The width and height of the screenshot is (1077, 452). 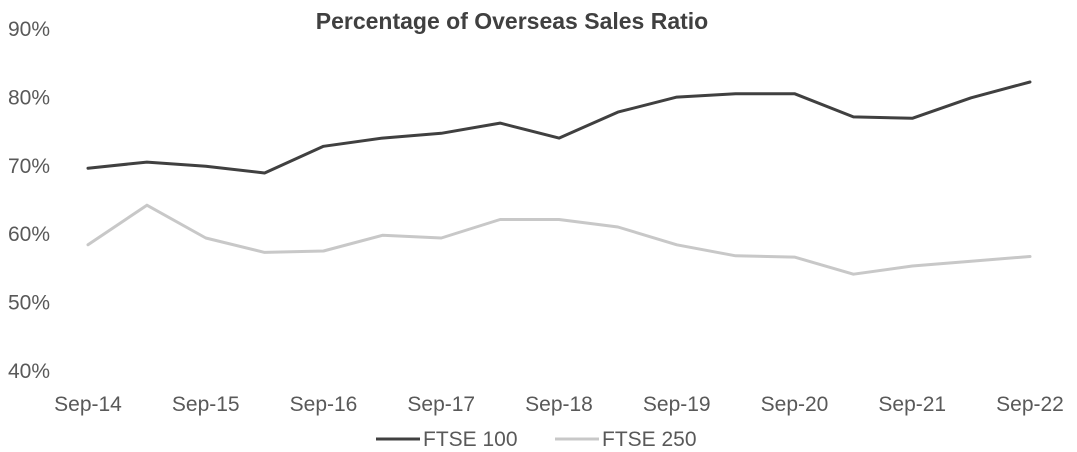 What do you see at coordinates (29, 97) in the screenshot?
I see `y-tick-label: 80%` at bounding box center [29, 97].